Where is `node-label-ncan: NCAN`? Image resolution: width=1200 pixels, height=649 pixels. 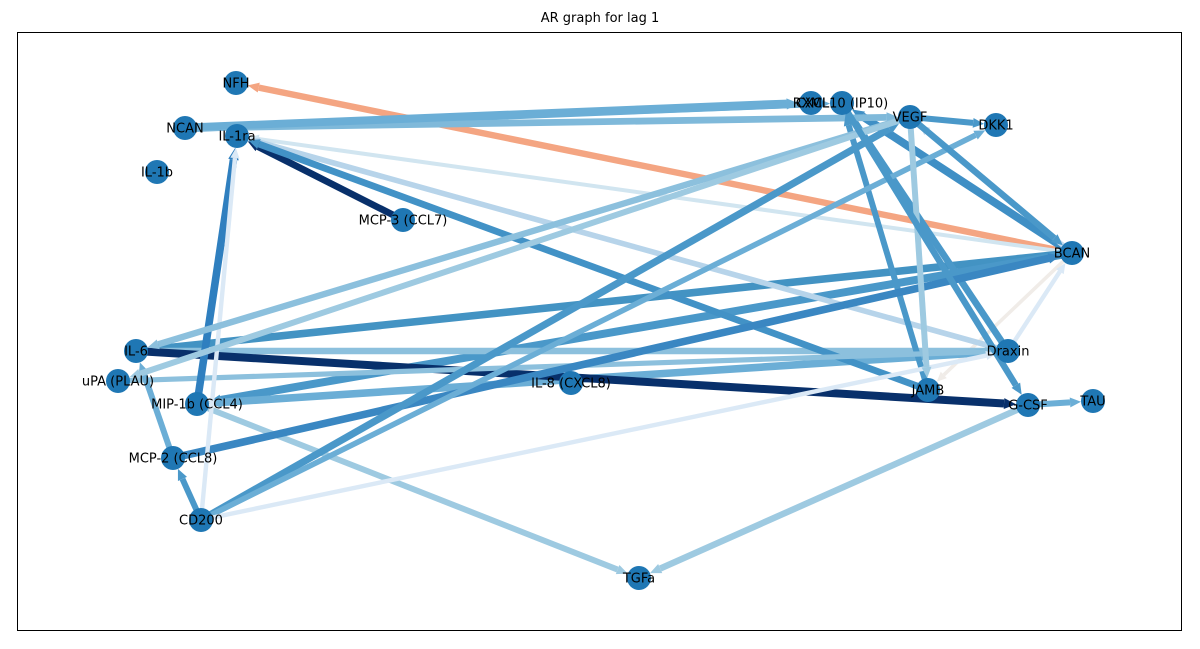
node-label-ncan: NCAN is located at coordinates (184, 129).